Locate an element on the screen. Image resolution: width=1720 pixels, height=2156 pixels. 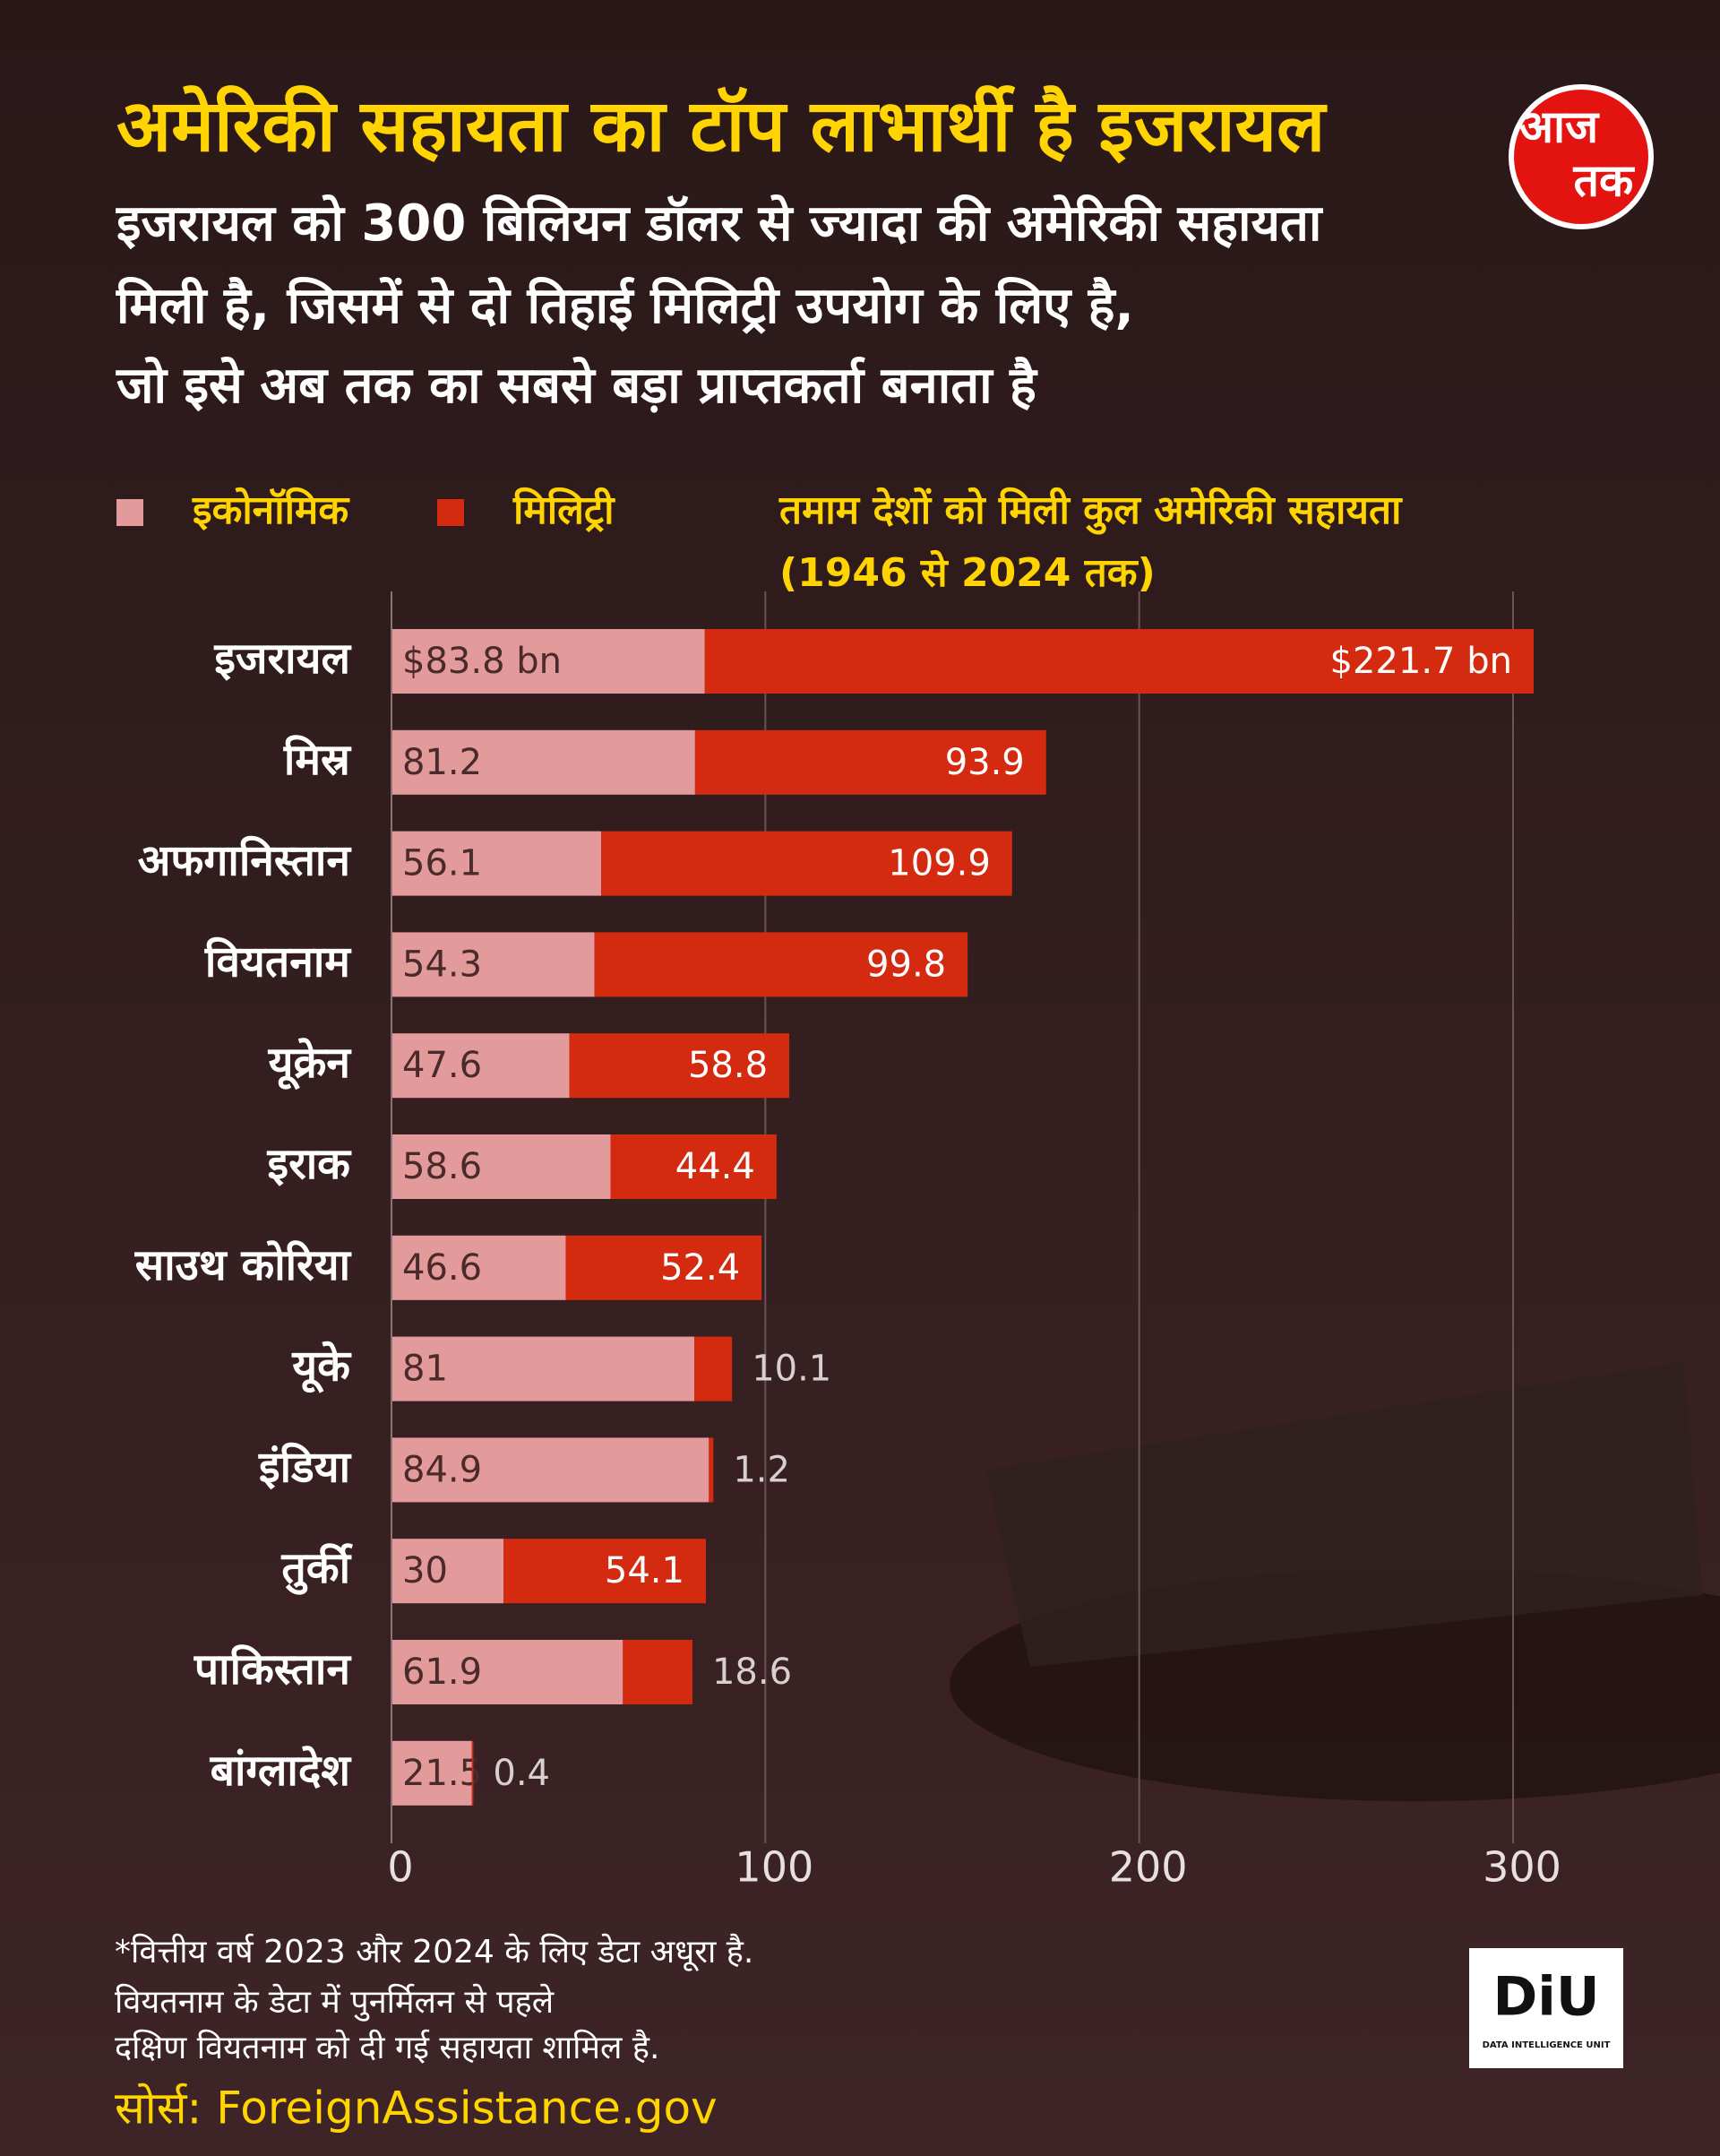
tank-silhouette is located at coordinates (1343, 1514).